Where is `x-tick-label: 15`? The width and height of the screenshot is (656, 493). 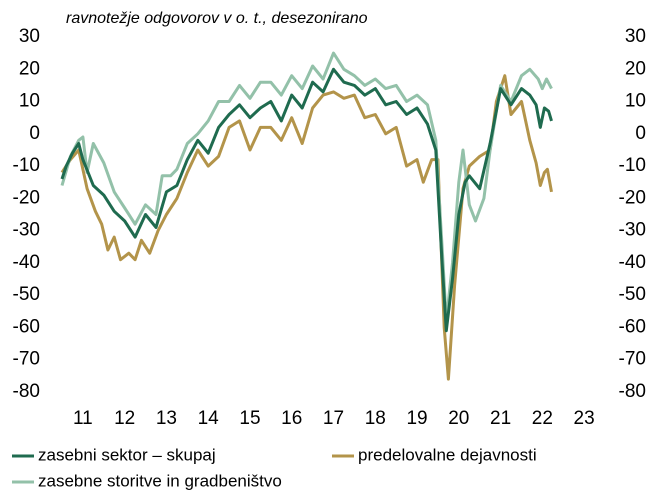 x-tick-label: 15 is located at coordinates (249, 418).